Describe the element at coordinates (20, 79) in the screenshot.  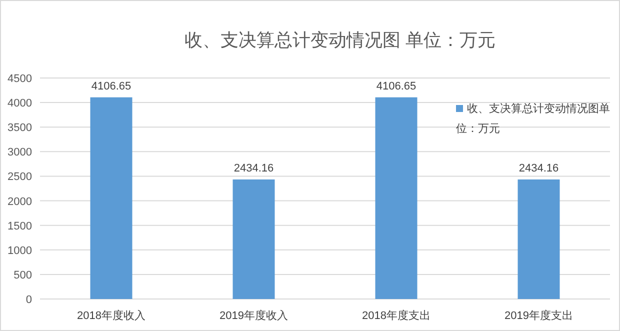
I see `y-tick-label: 4500` at that location.